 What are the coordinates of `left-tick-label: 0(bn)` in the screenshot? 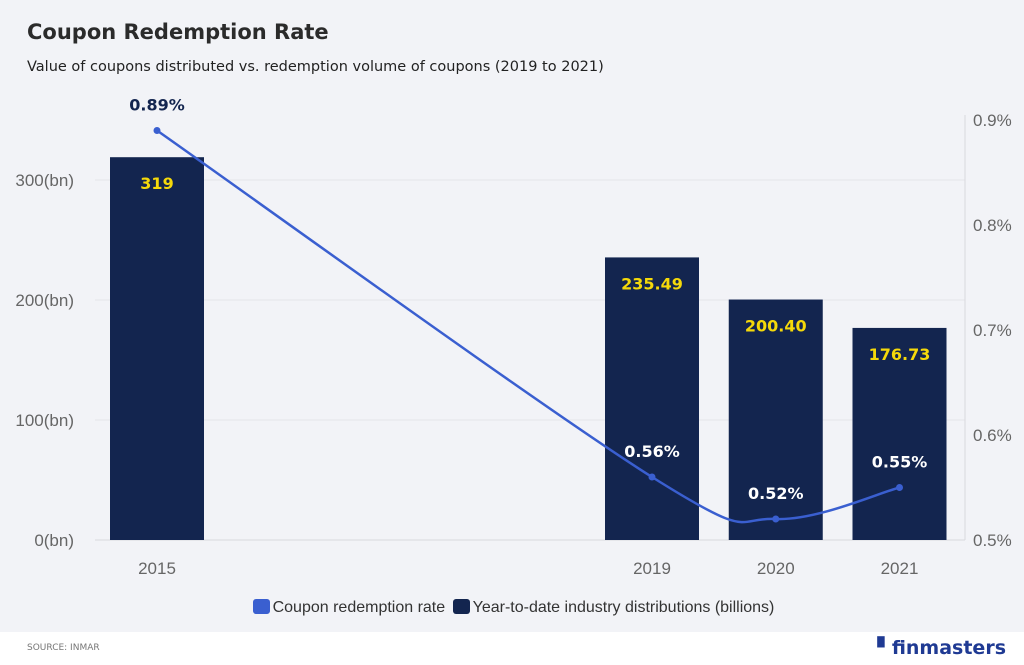 It's located at (54, 540).